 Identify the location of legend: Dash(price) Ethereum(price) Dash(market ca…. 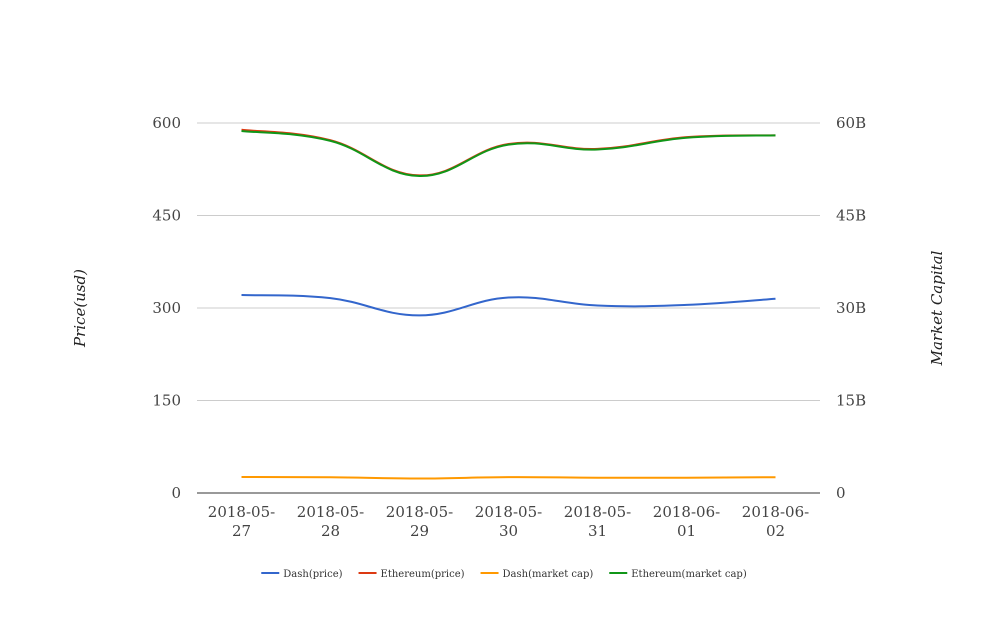
(504, 574).